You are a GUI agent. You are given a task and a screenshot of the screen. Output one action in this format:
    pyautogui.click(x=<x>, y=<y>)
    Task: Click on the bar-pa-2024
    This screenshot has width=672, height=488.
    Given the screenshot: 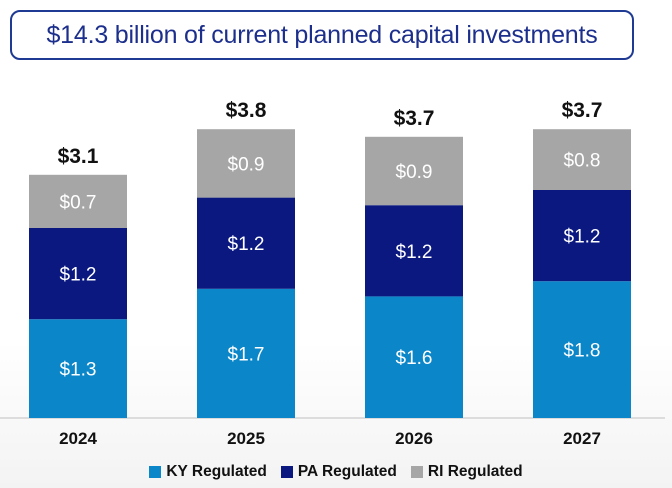 What is the action you would take?
    pyautogui.click(x=78, y=274)
    